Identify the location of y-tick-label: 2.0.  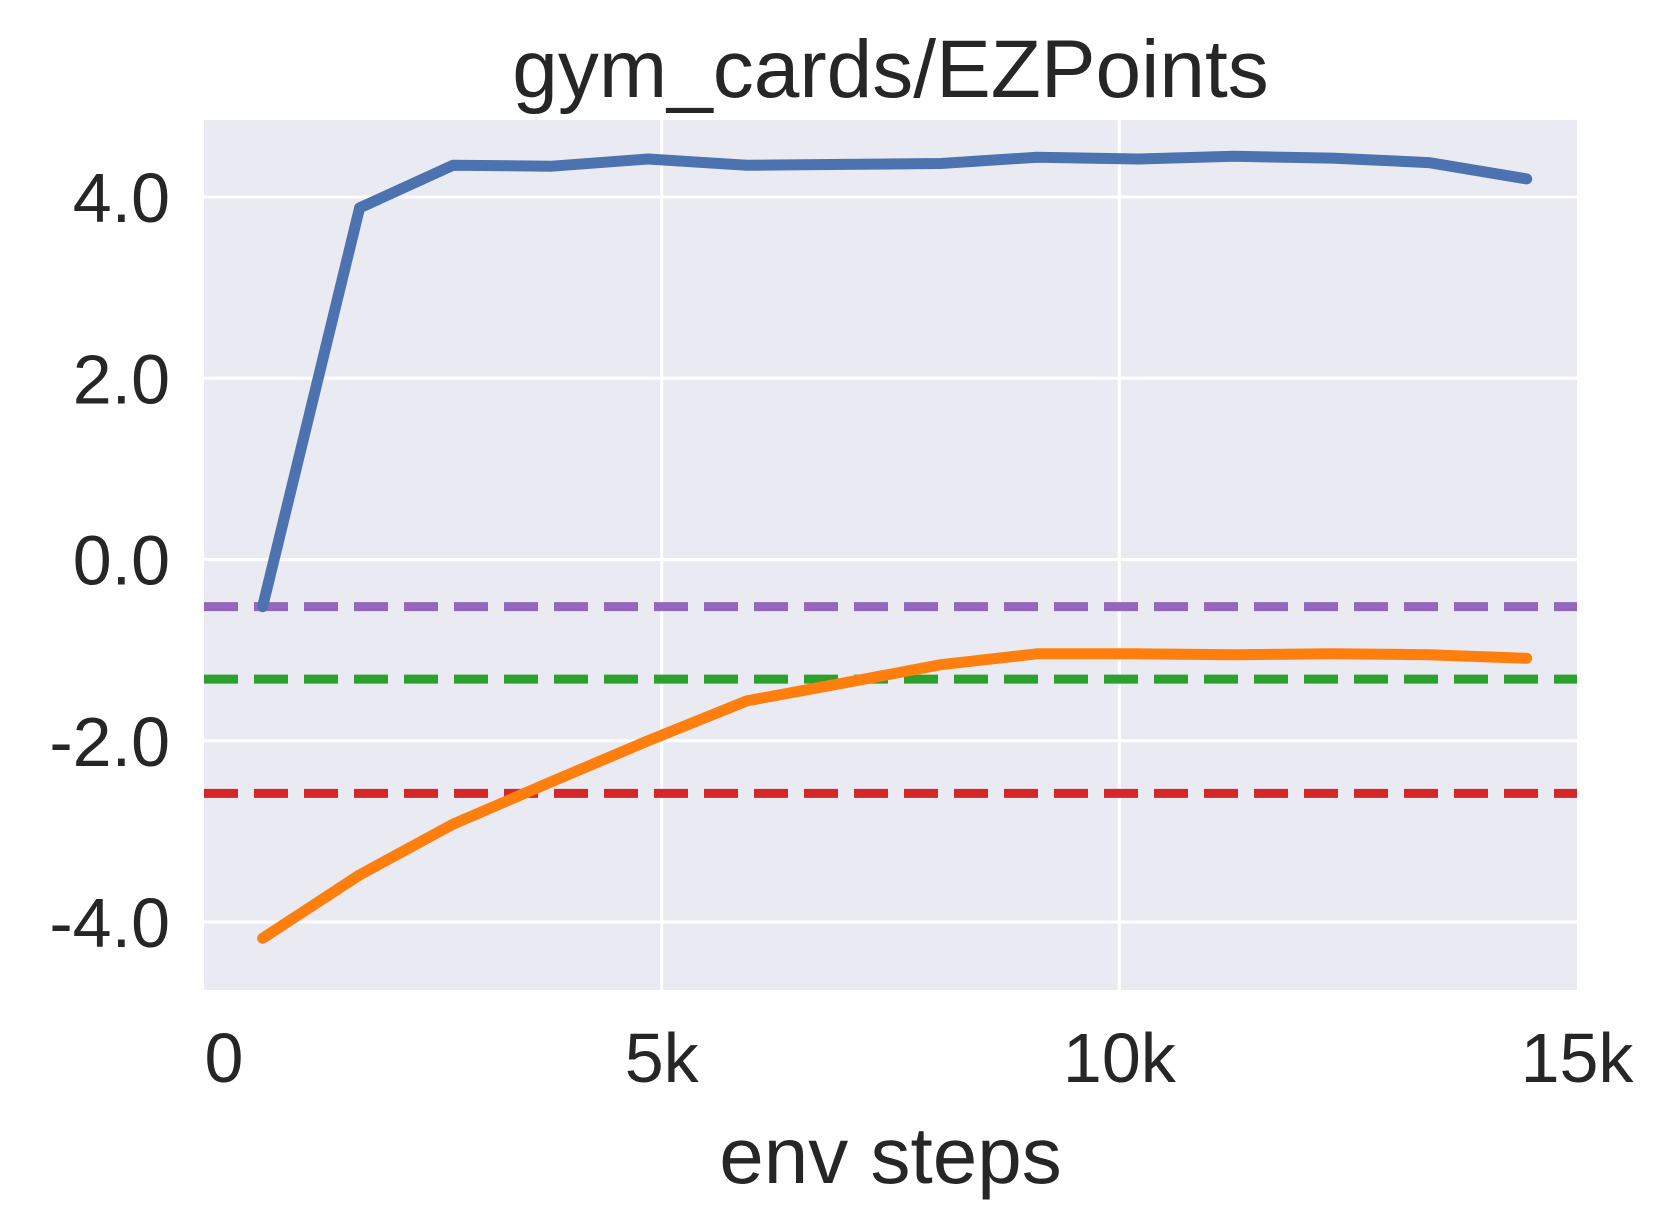
(121, 379).